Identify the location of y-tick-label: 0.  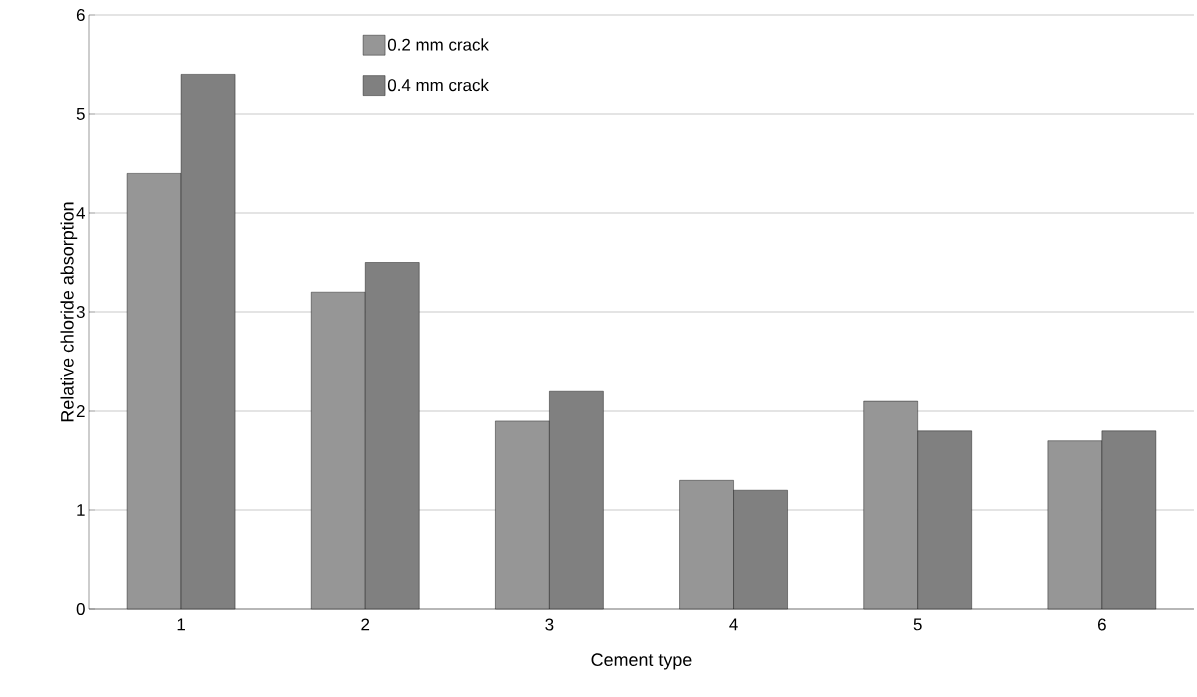
(80, 609).